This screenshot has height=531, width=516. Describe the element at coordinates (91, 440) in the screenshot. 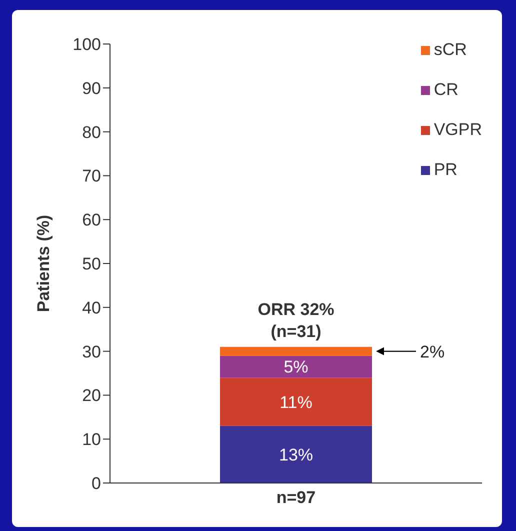

I see `y-tick-label: 10` at that location.